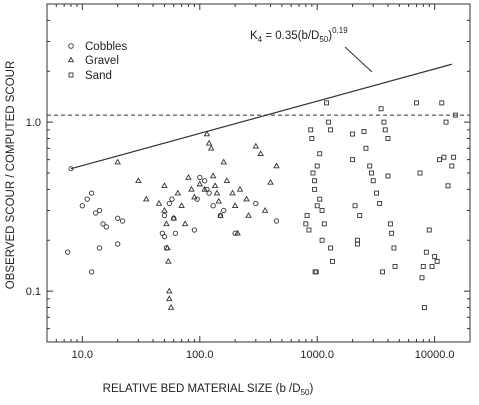 The width and height of the screenshot is (479, 405). Describe the element at coordinates (98, 76) in the screenshot. I see `legend-label-sand: Sand` at that location.